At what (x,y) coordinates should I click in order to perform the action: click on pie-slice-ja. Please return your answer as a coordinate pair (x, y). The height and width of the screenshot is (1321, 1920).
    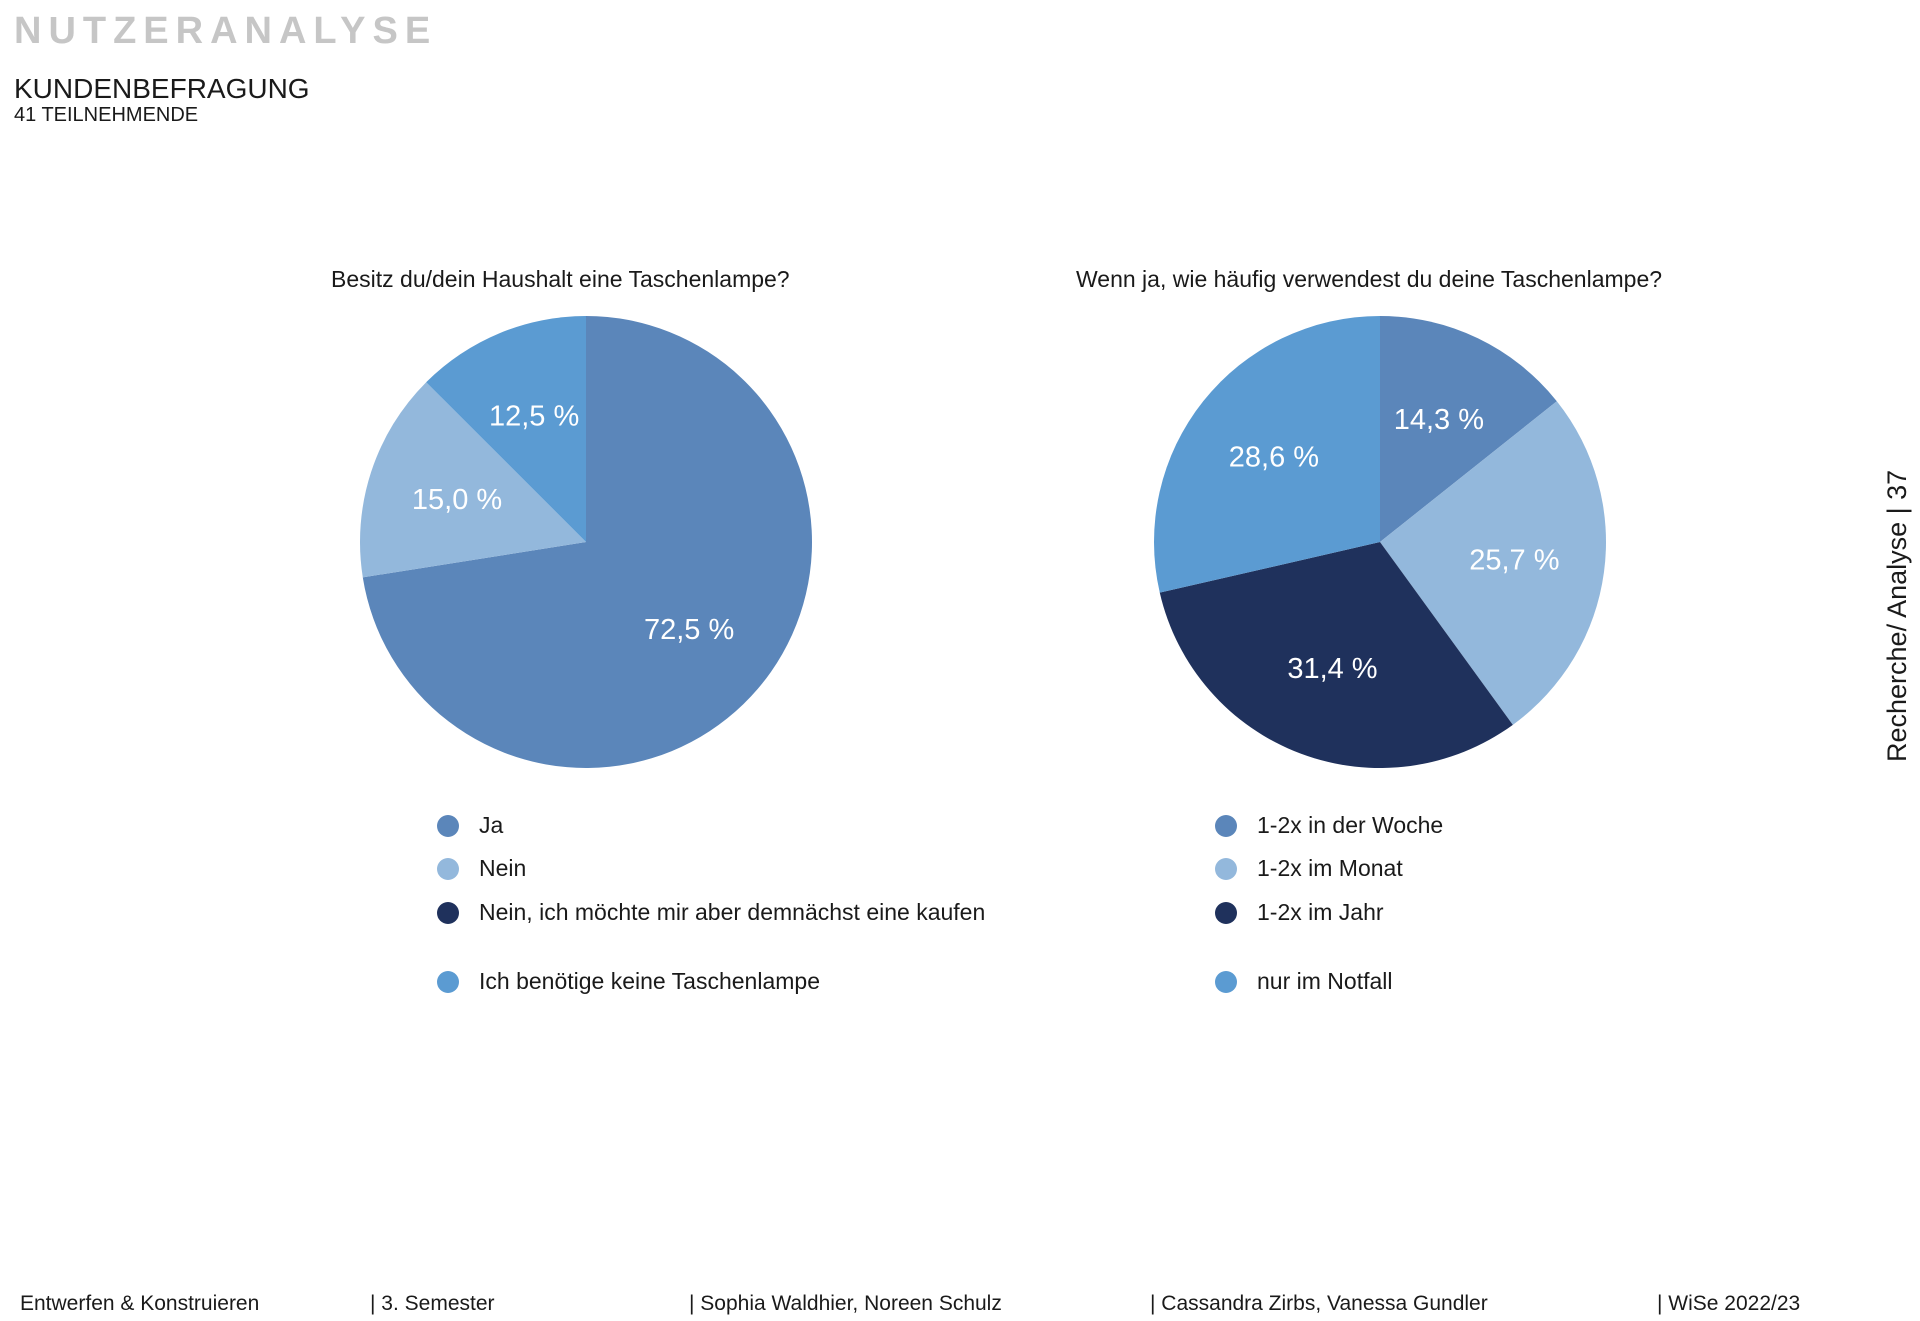
    Looking at the image, I should click on (587, 542).